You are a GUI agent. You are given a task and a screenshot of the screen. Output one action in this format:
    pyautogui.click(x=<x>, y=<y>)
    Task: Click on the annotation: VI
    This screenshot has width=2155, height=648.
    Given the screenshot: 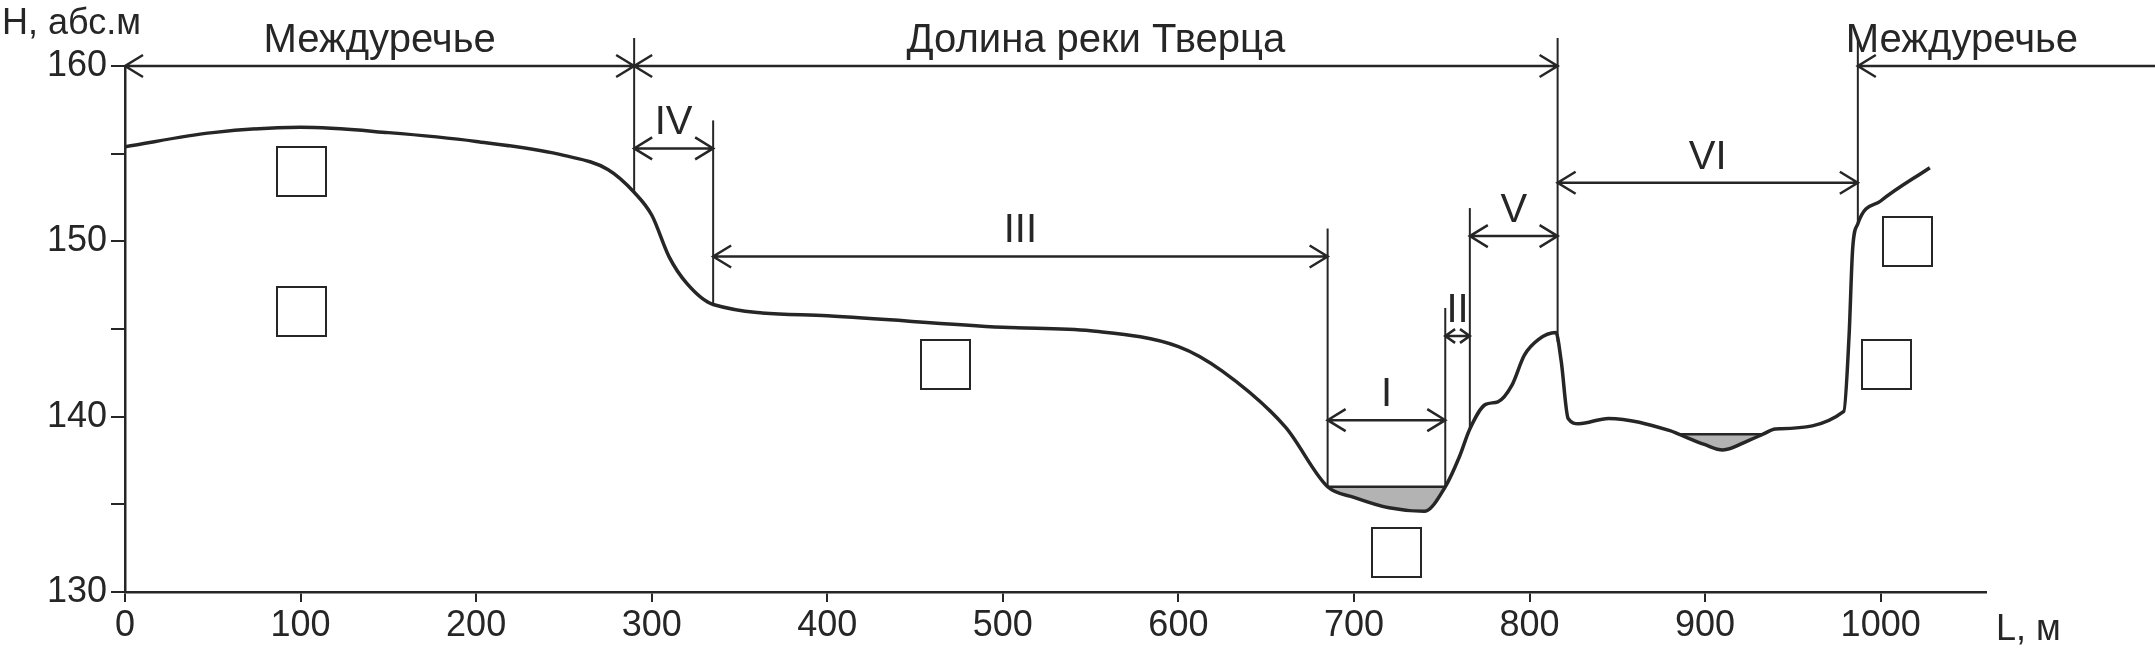 What is the action you would take?
    pyautogui.click(x=1707, y=154)
    